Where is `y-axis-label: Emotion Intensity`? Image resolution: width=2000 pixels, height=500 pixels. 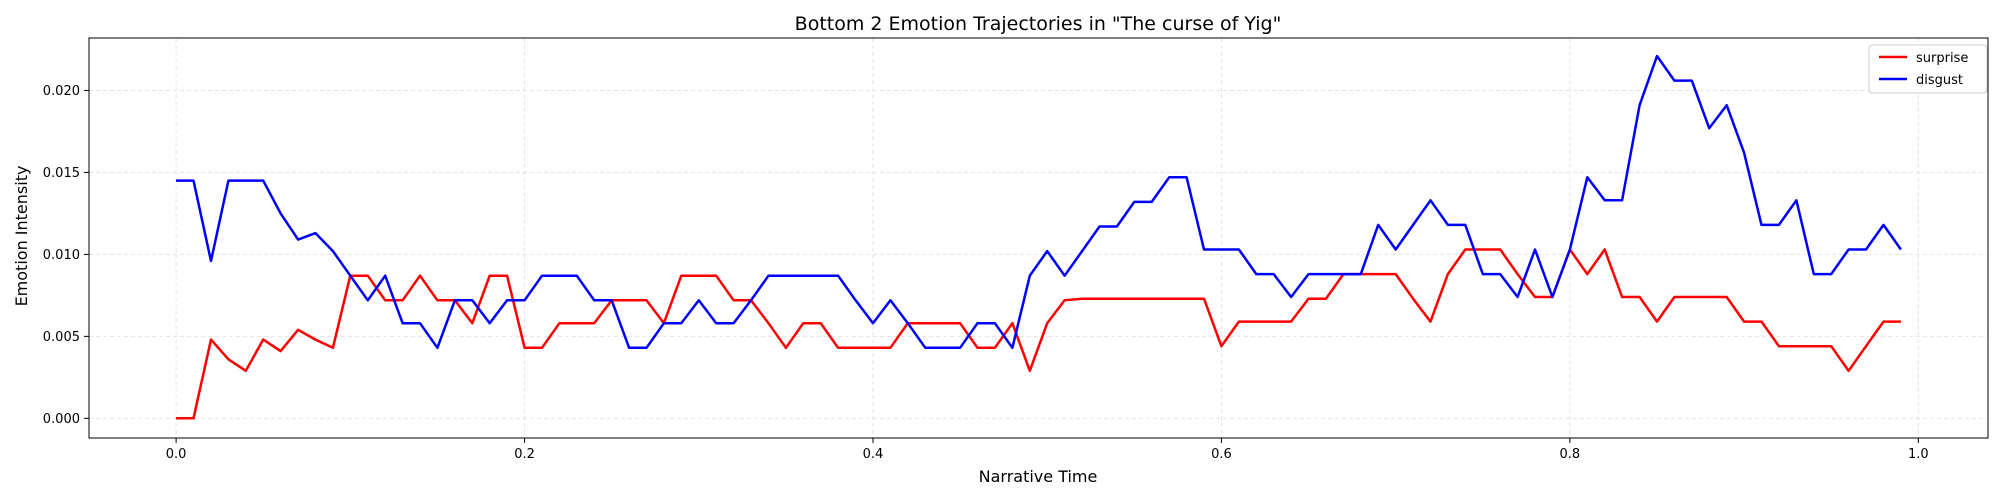
y-axis-label: Emotion Intensity is located at coordinates (21, 236).